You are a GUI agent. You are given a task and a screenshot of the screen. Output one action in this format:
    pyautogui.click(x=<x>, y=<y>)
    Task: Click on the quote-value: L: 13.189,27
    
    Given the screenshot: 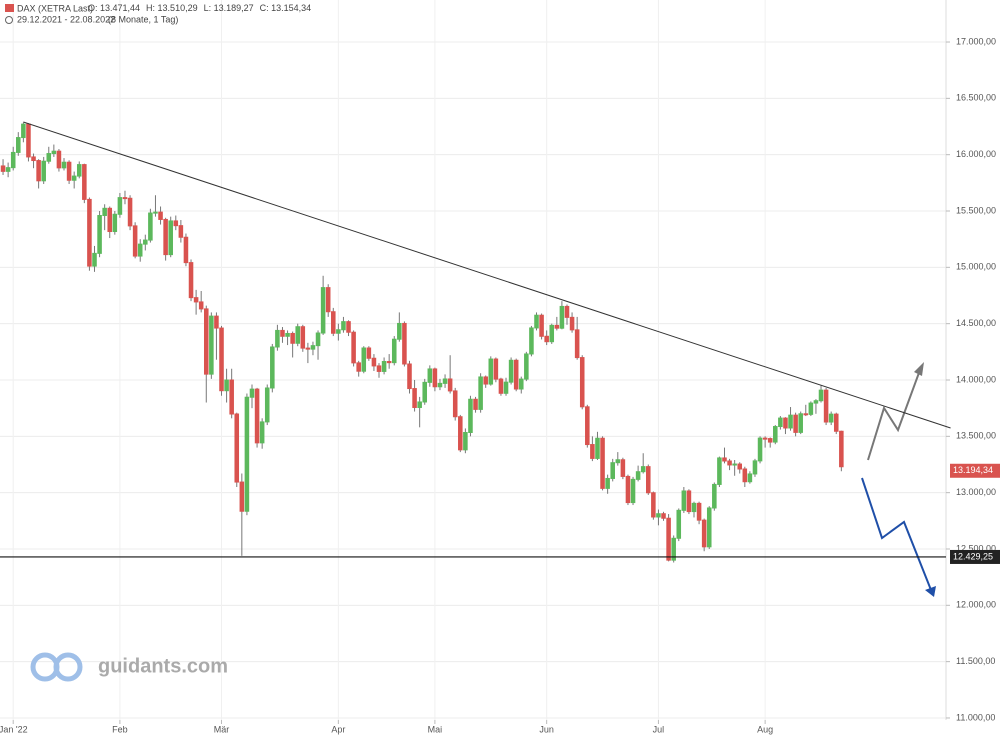 What is the action you would take?
    pyautogui.click(x=229, y=8)
    